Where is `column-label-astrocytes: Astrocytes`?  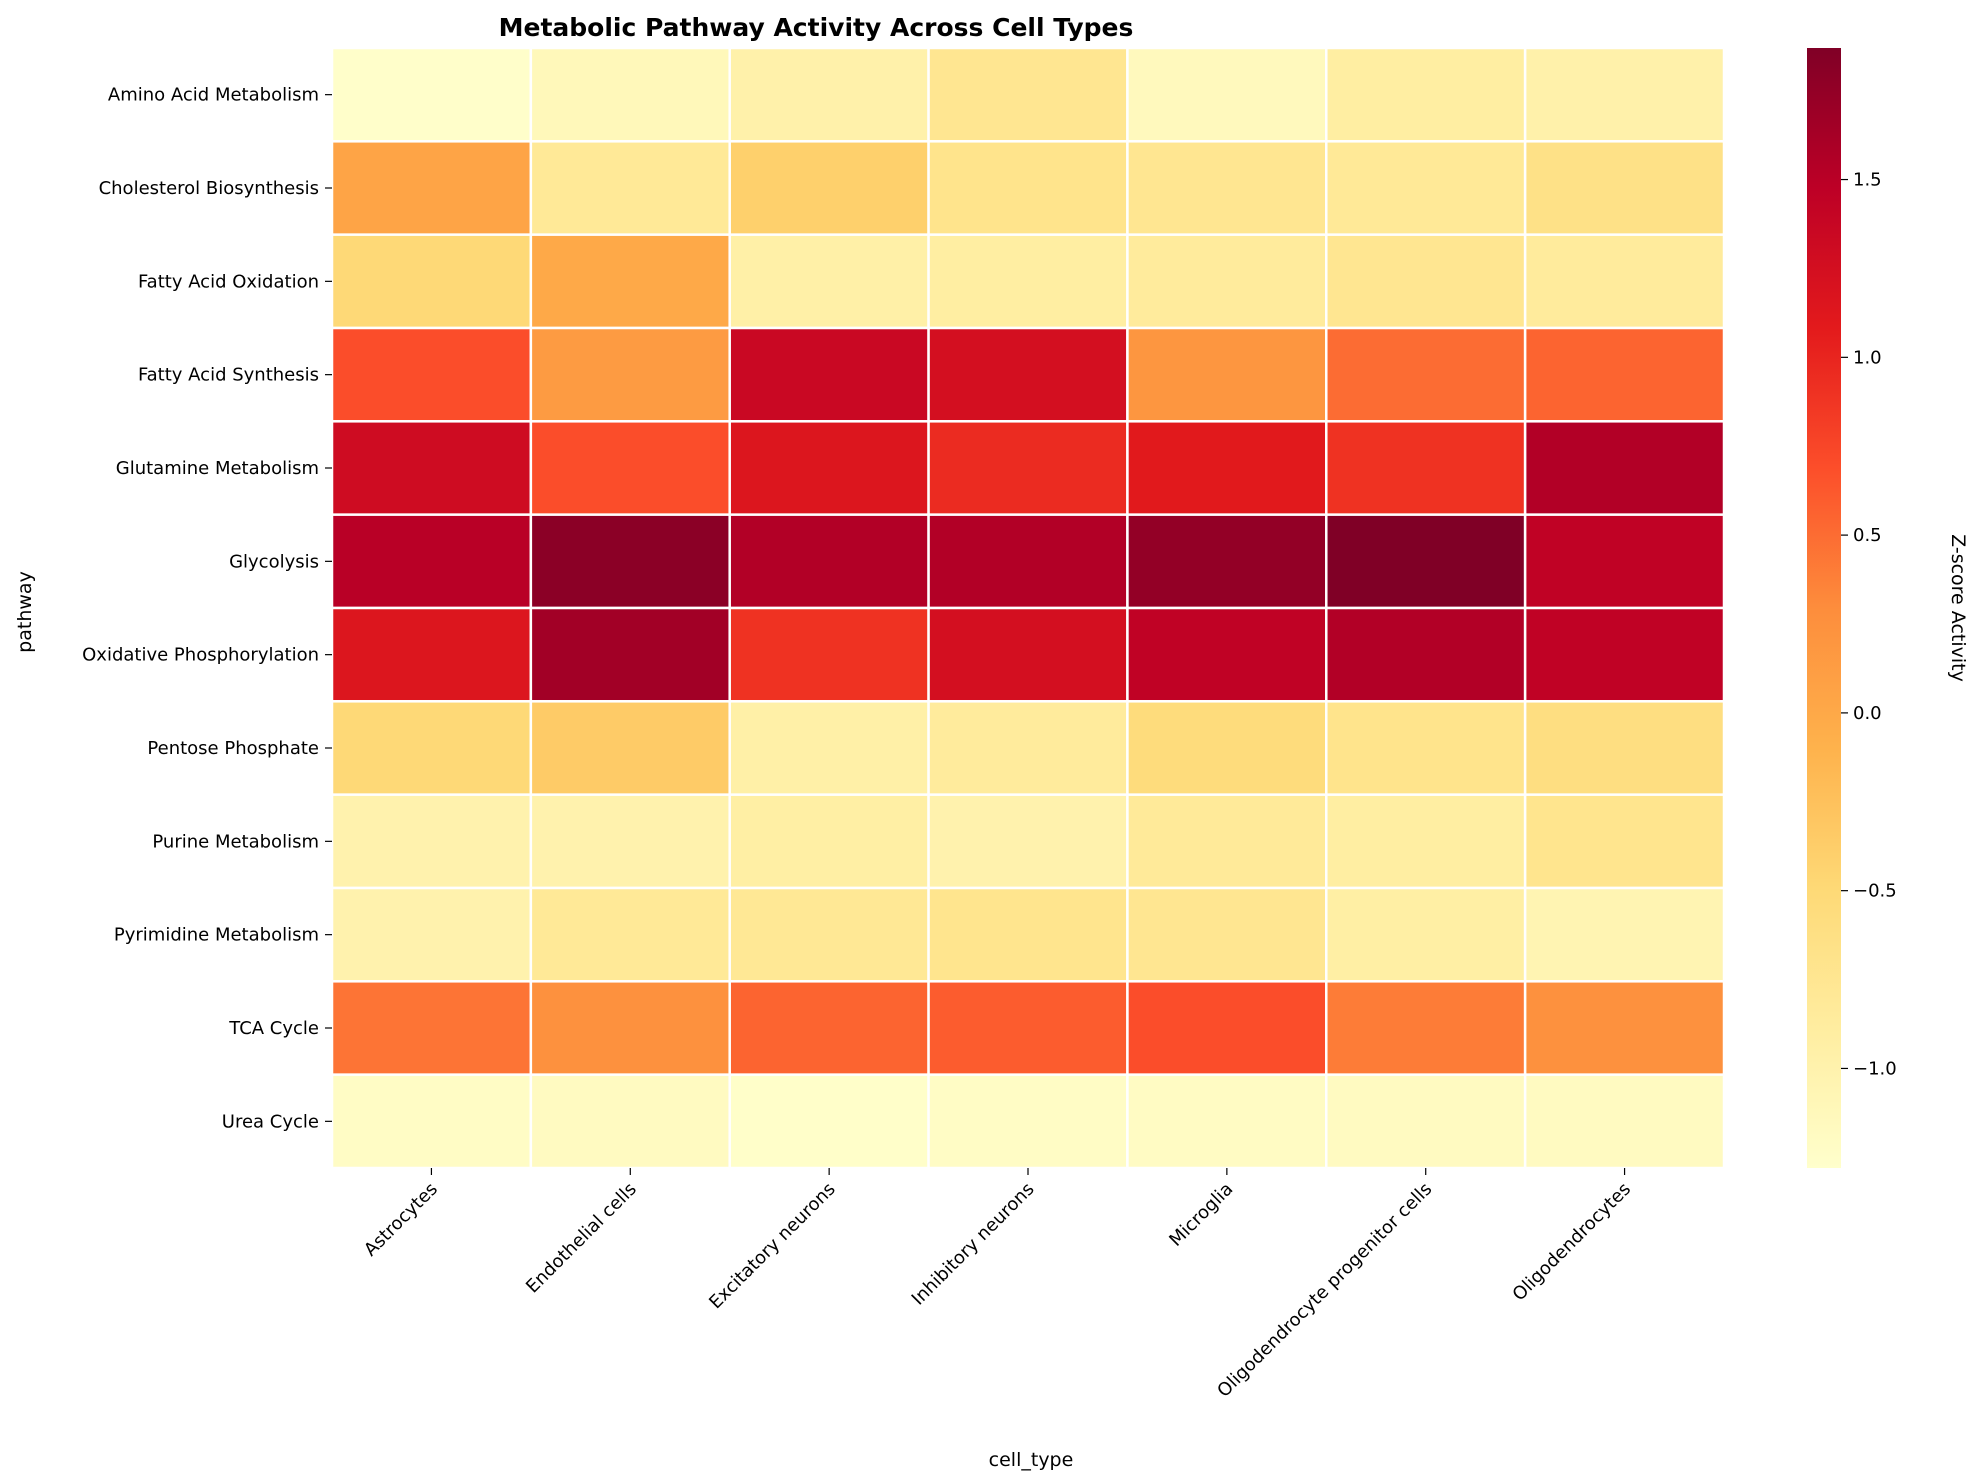
column-label-astrocytes: Astrocytes is located at coordinates (401, 1220).